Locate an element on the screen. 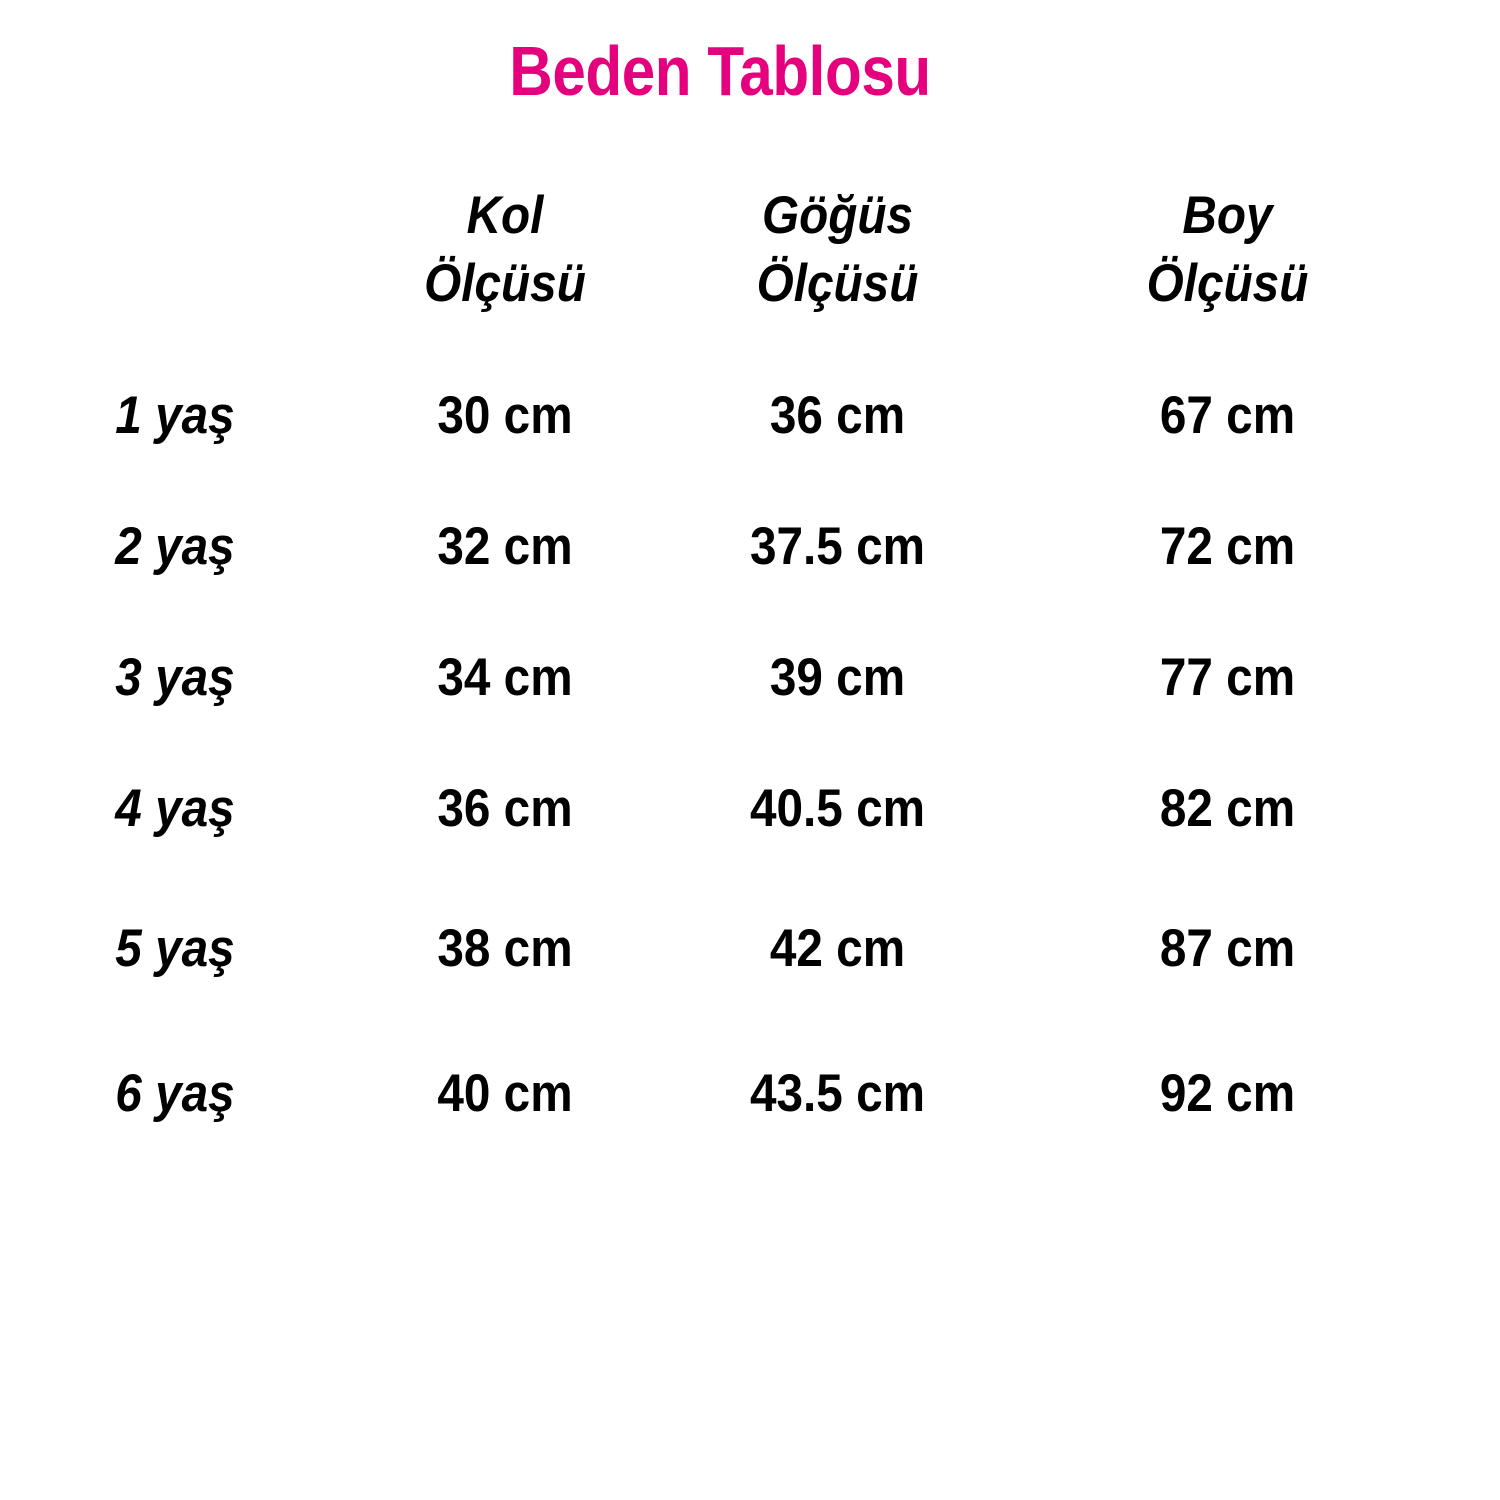  cell-length: 67 cm is located at coordinates (1227, 415).